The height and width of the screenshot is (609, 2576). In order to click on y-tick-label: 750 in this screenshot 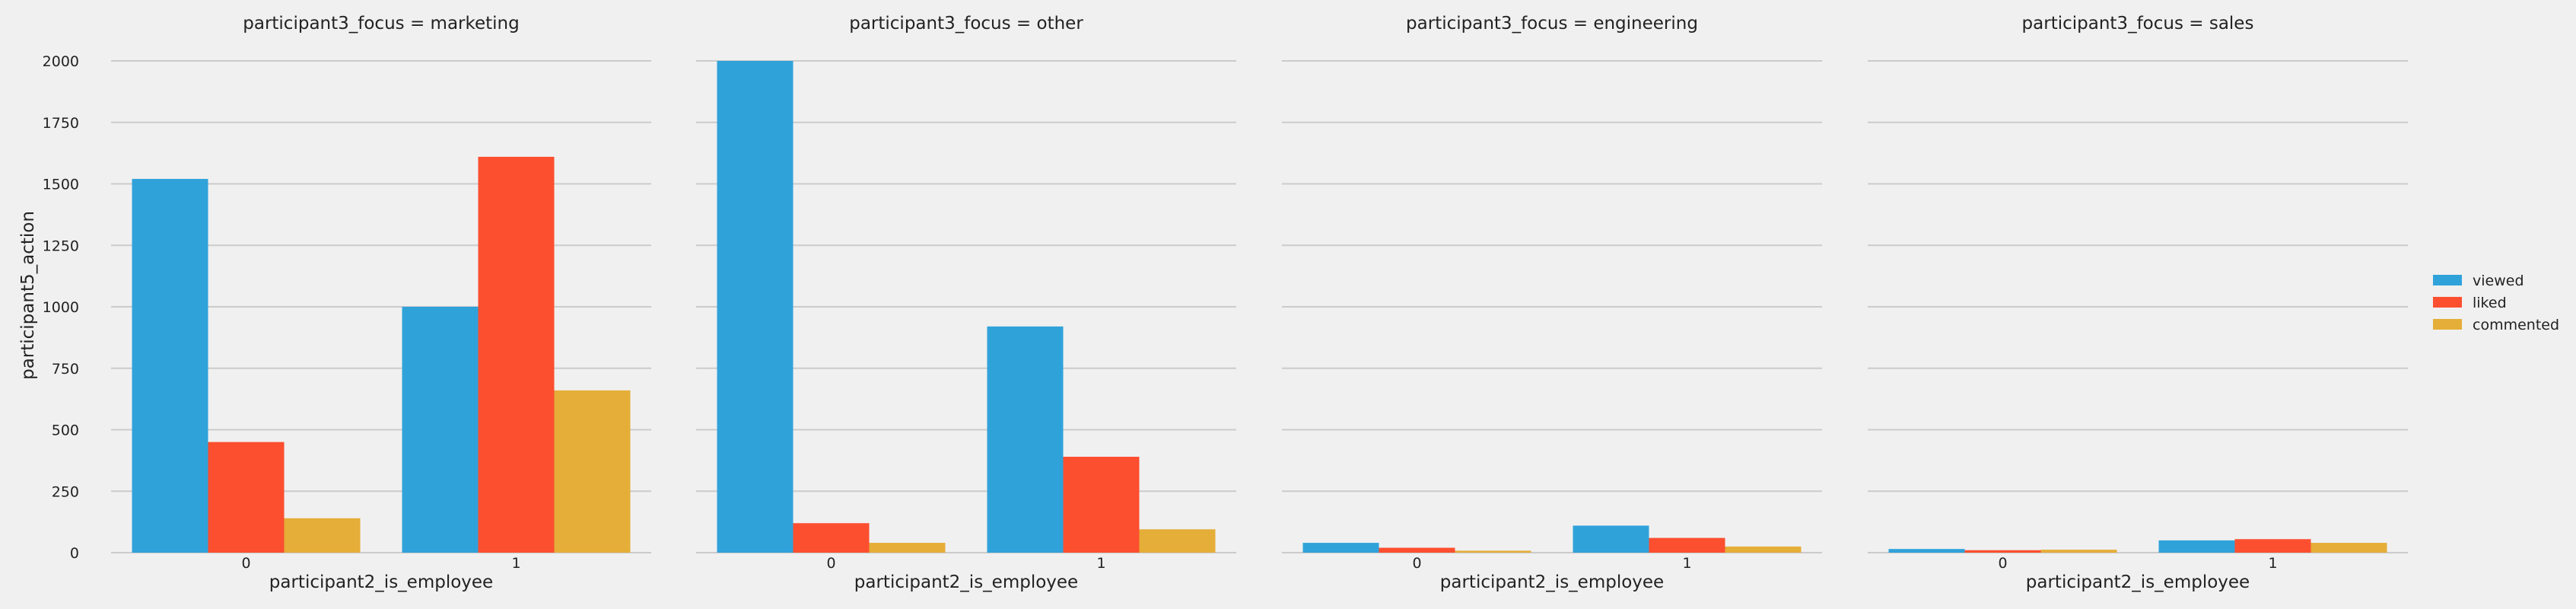, I will do `click(65, 369)`.